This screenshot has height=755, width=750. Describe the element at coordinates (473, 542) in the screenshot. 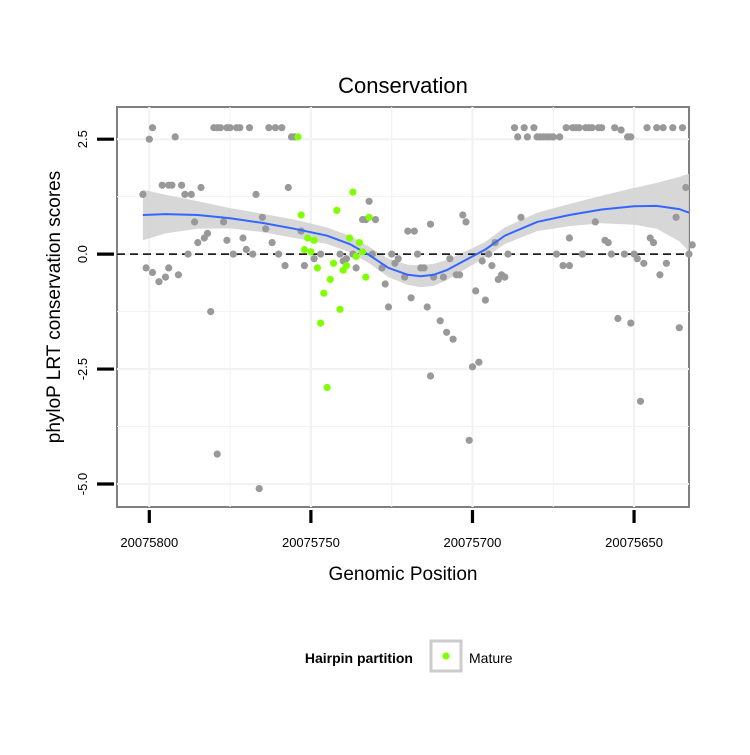

I see `x-tick-label: 20075700` at that location.